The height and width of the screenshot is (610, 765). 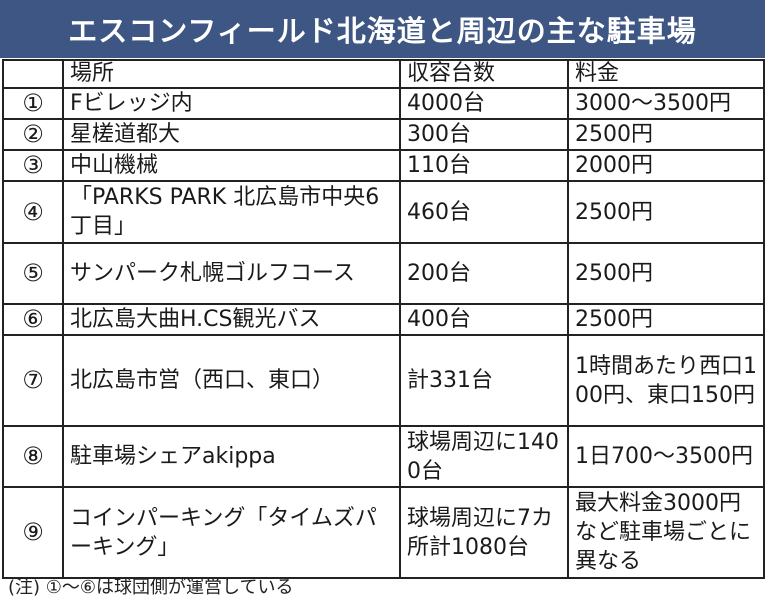 I want to click on row-capacity: 300台, so click(x=484, y=134).